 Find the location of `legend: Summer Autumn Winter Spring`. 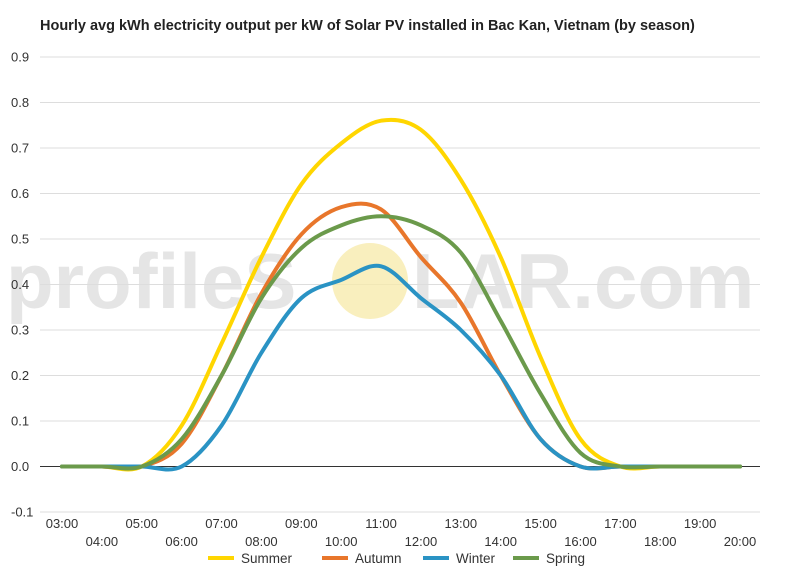

legend: Summer Autumn Winter Spring is located at coordinates (396, 558).